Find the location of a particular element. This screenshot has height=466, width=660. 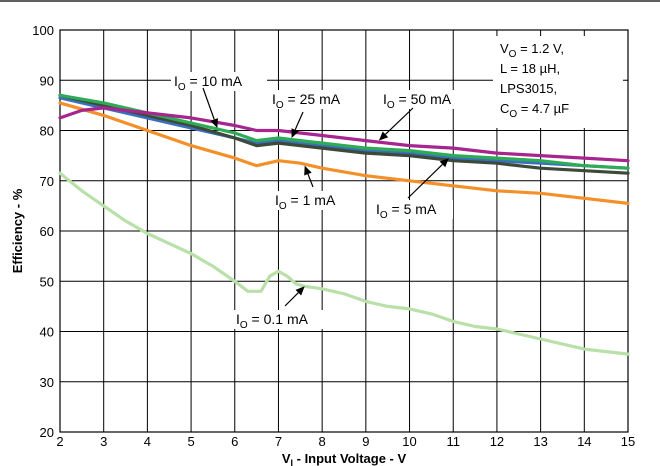

annotation-label: IO = 50 mA is located at coordinates (417, 101).